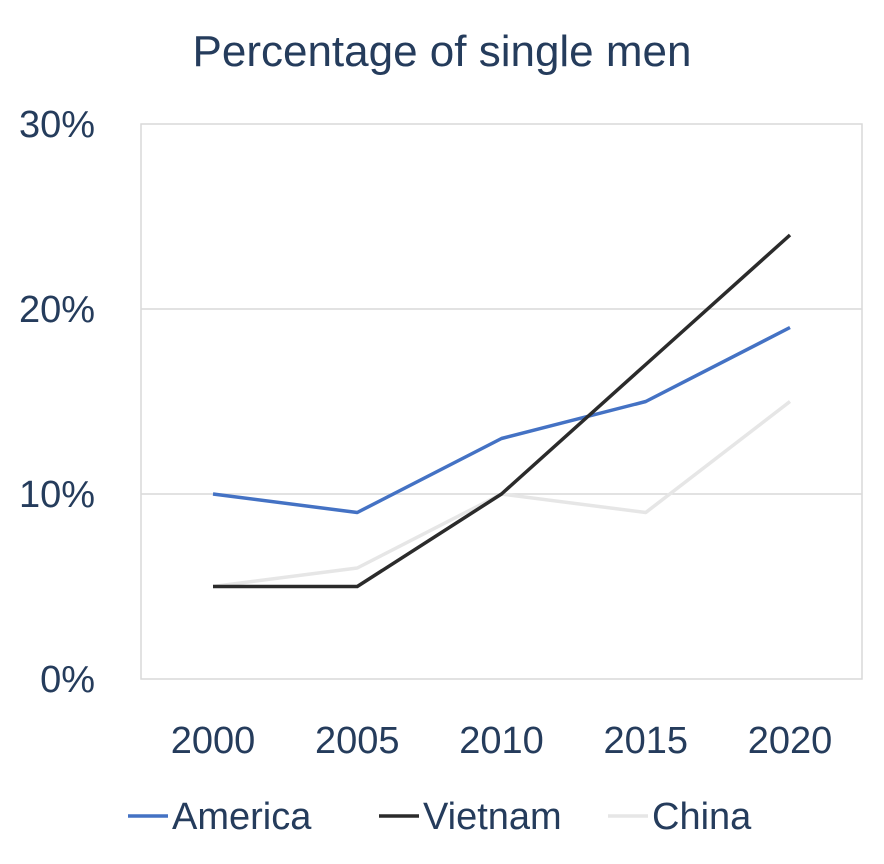 The image size is (884, 864). I want to click on legend-label: Vietnam, so click(492, 817).